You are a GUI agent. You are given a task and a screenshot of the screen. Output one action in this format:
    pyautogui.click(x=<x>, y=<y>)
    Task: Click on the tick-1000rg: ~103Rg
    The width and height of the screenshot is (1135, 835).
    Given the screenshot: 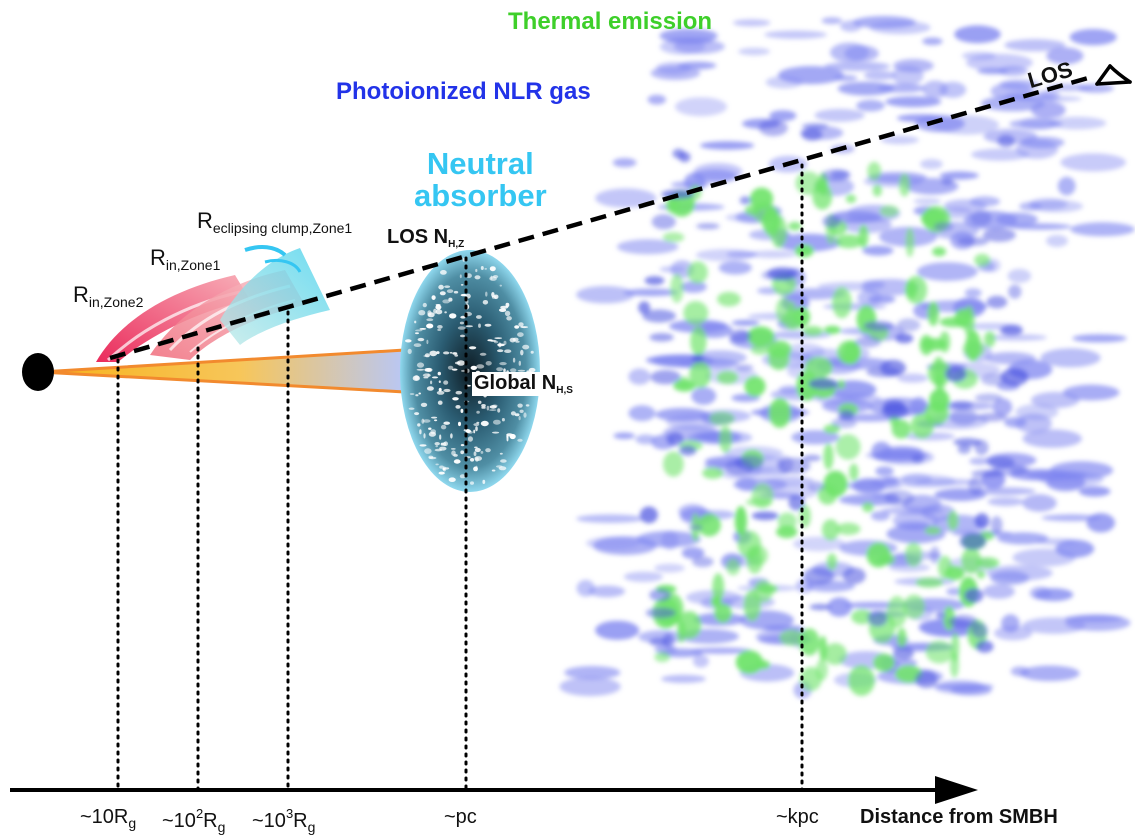 What is the action you would take?
    pyautogui.click(x=283, y=820)
    